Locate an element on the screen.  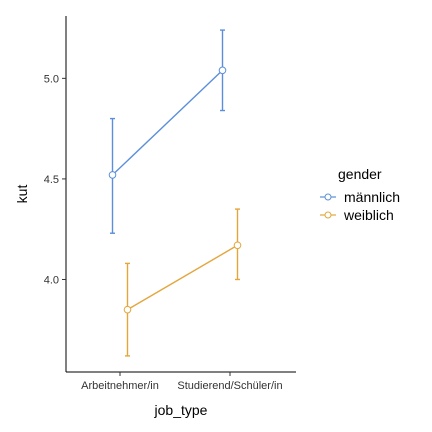
legend-item-weiblich: weiblich is located at coordinates (357, 215).